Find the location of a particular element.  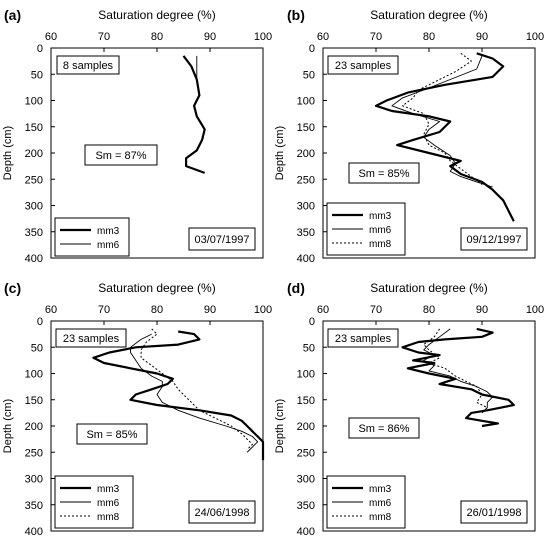

date-label: 03/07/1997 is located at coordinates (221, 240).